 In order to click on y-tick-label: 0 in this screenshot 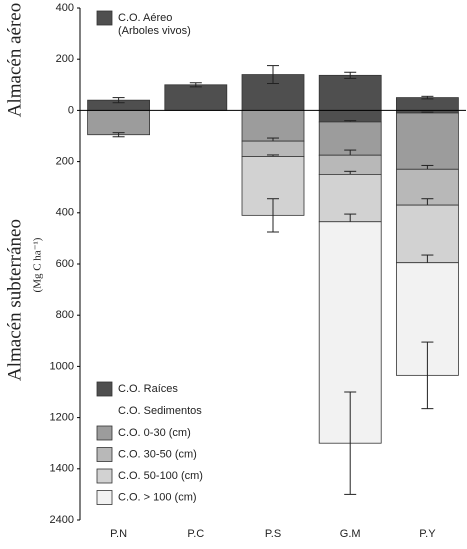, I will do `click(71, 110)`.